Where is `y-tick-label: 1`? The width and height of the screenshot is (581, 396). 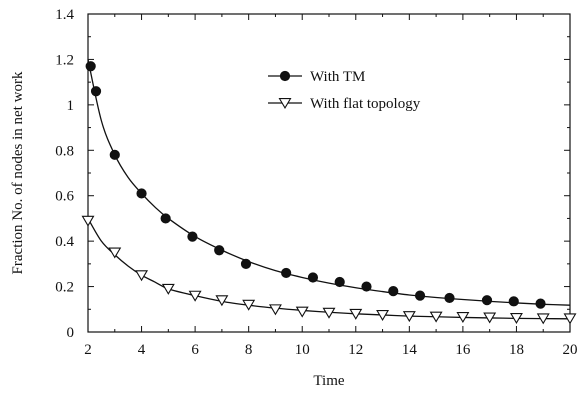
y-tick-label: 1 is located at coordinates (71, 106).